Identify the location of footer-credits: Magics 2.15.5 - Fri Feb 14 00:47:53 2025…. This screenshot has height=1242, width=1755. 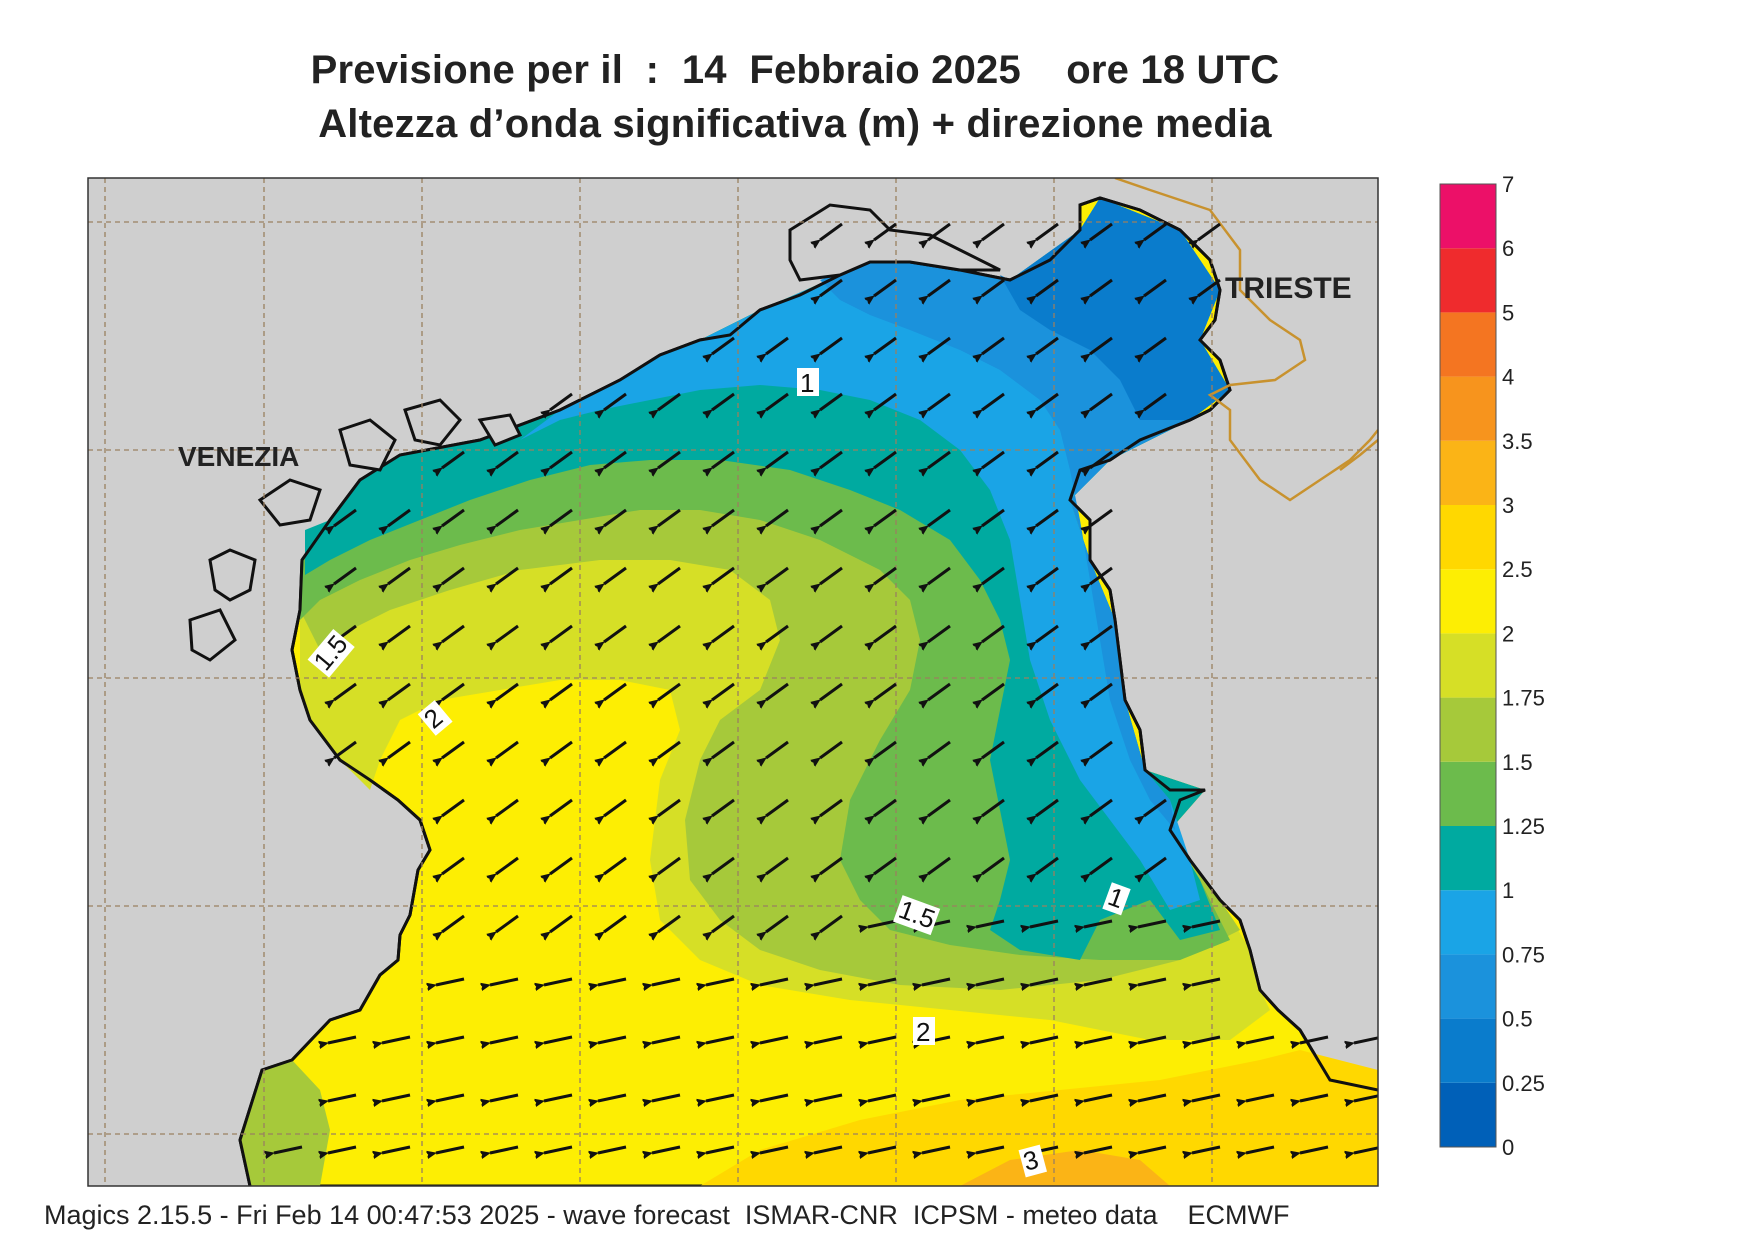
(667, 1215).